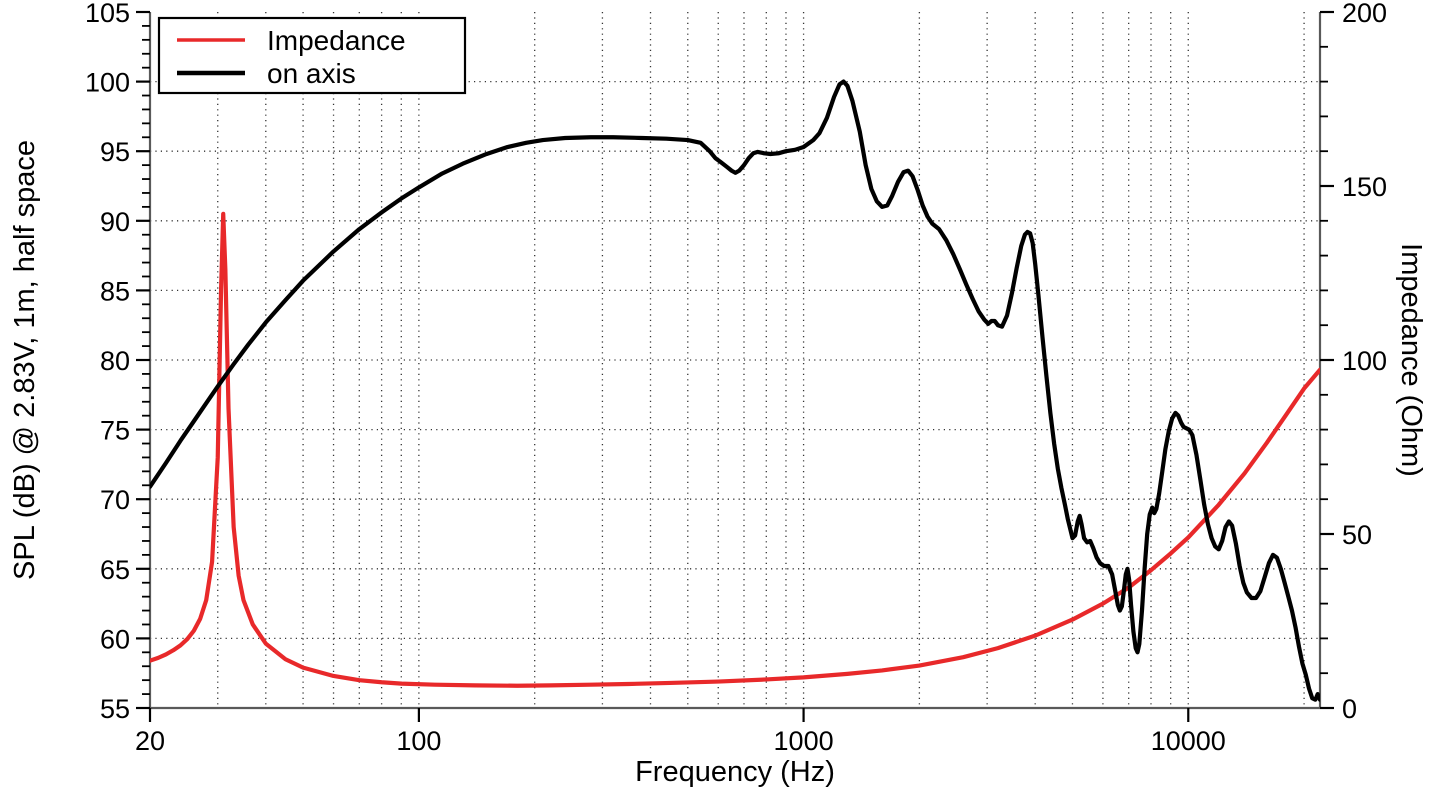  What do you see at coordinates (25, 360) in the screenshot?
I see `y-axis-title: SPL (dB) @ 2.83V, 1m, half space` at bounding box center [25, 360].